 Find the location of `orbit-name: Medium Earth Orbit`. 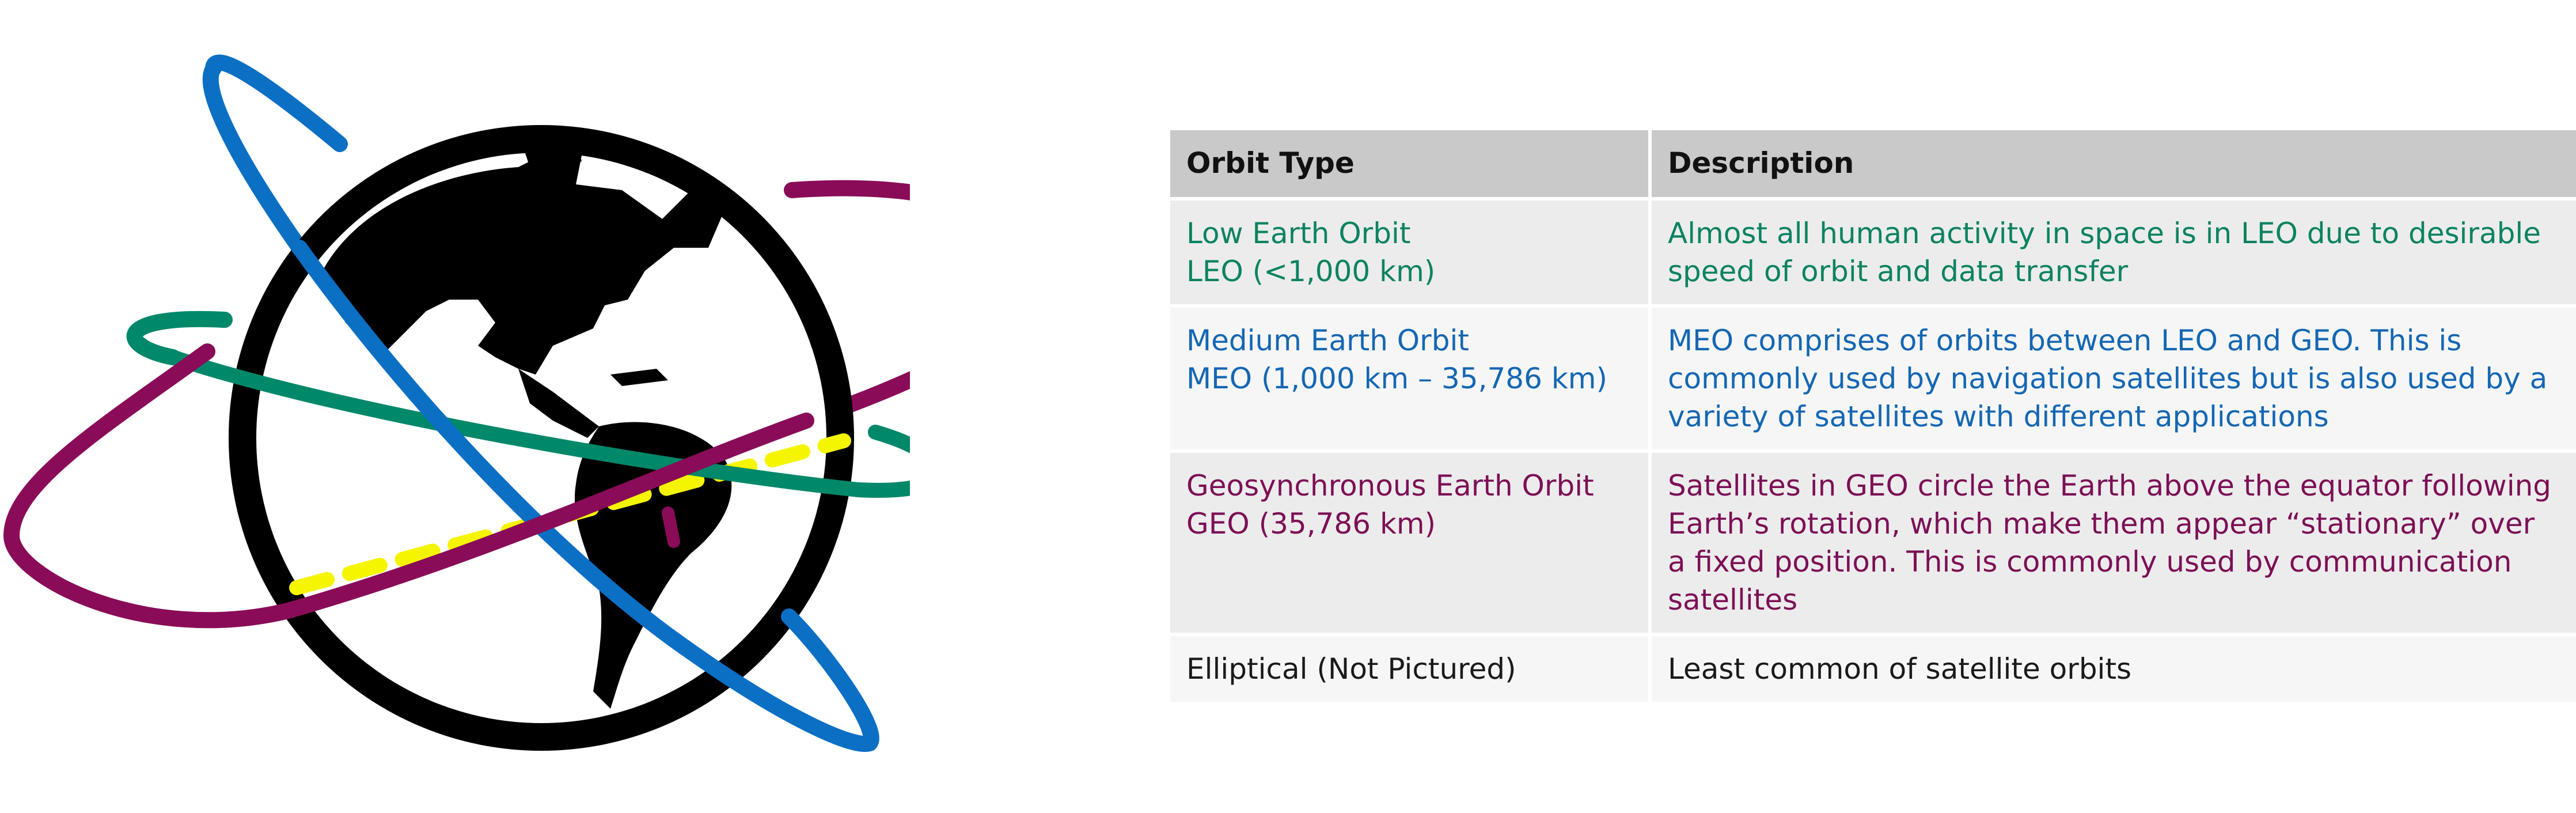

orbit-name: Medium Earth Orbit is located at coordinates (1327, 340).